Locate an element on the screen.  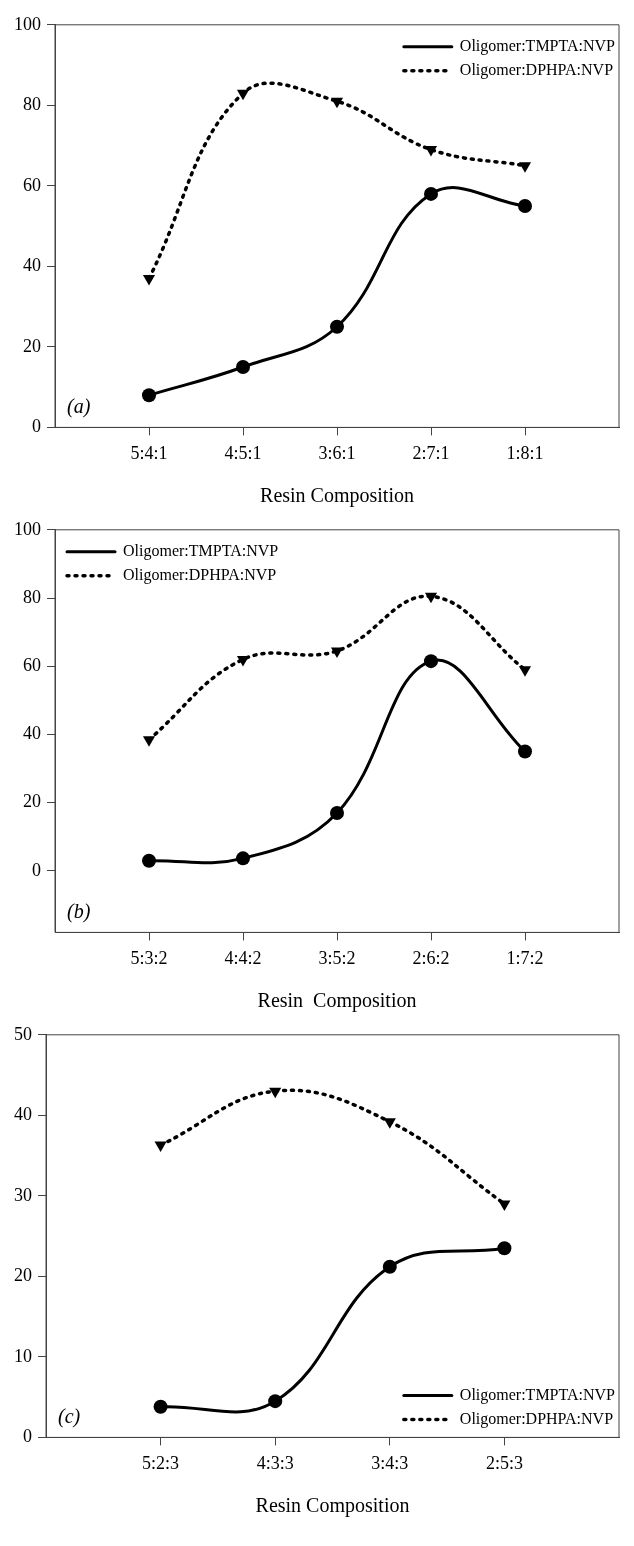
annotation: (b) is located at coordinates (79, 912).